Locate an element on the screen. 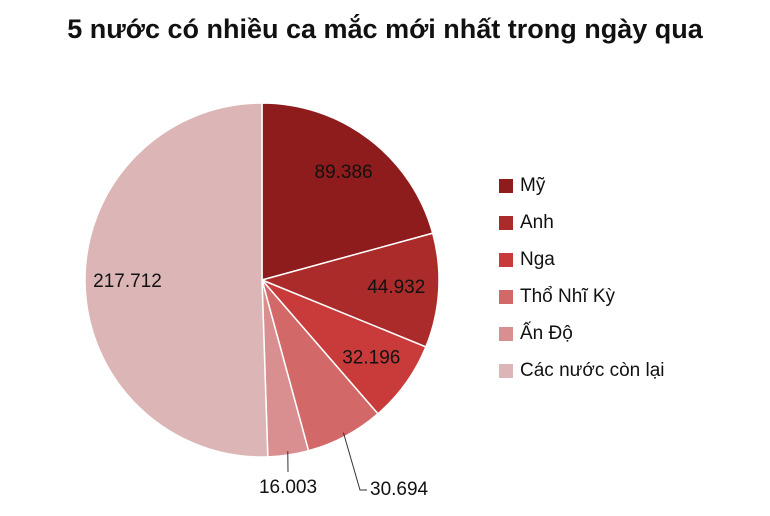 This screenshot has height=516, width=770. legend-label: Các nước còn lại is located at coordinates (592, 370).